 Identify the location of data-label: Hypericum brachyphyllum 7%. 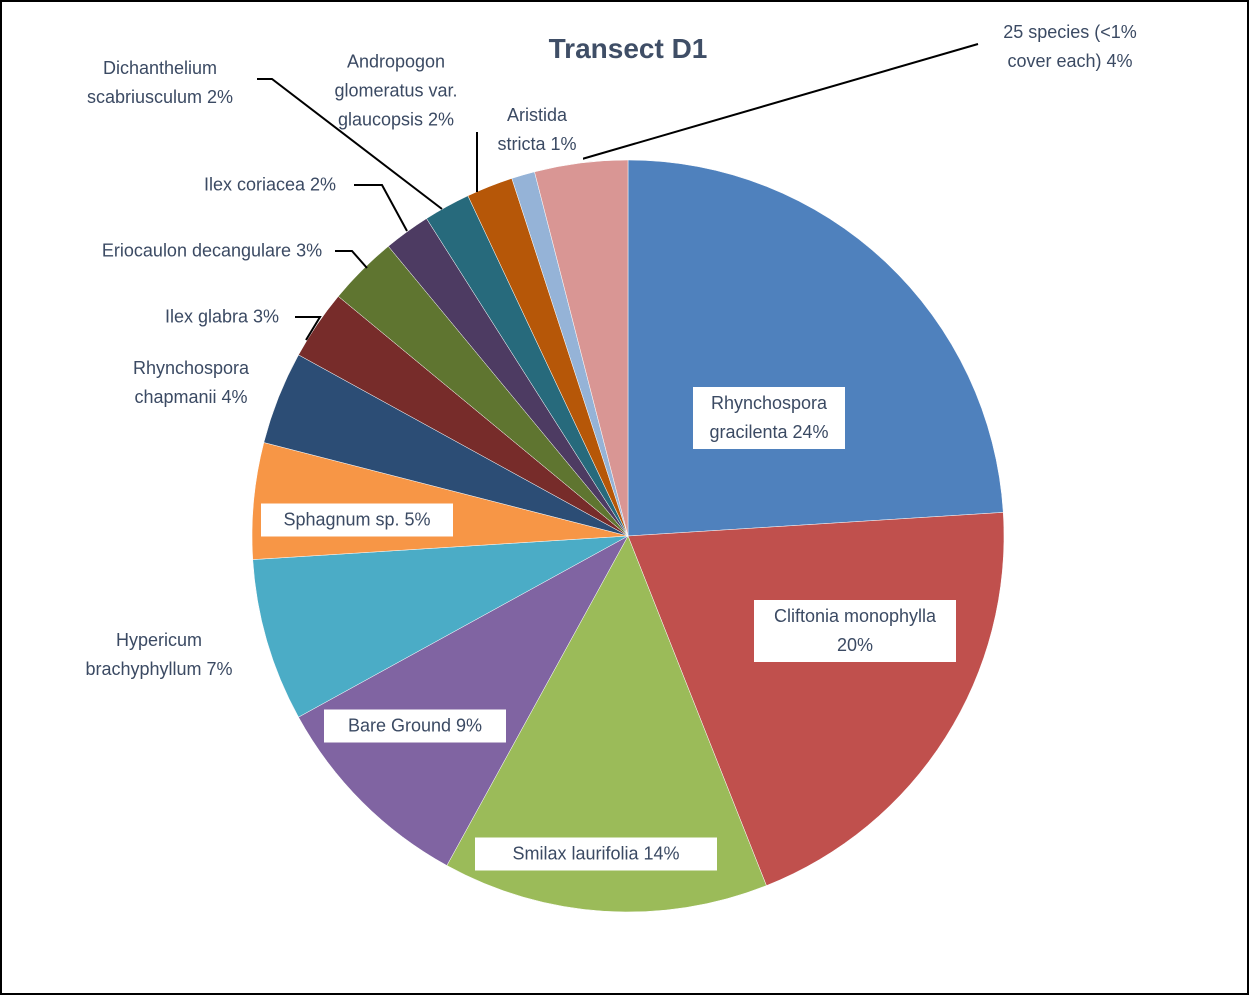
(159, 655).